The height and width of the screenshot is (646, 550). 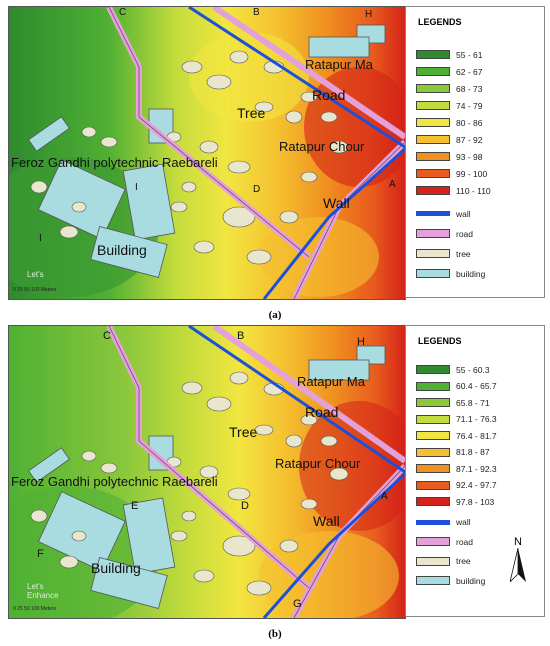 I want to click on legend-class-item: 81.8 - 87, so click(x=453, y=452).